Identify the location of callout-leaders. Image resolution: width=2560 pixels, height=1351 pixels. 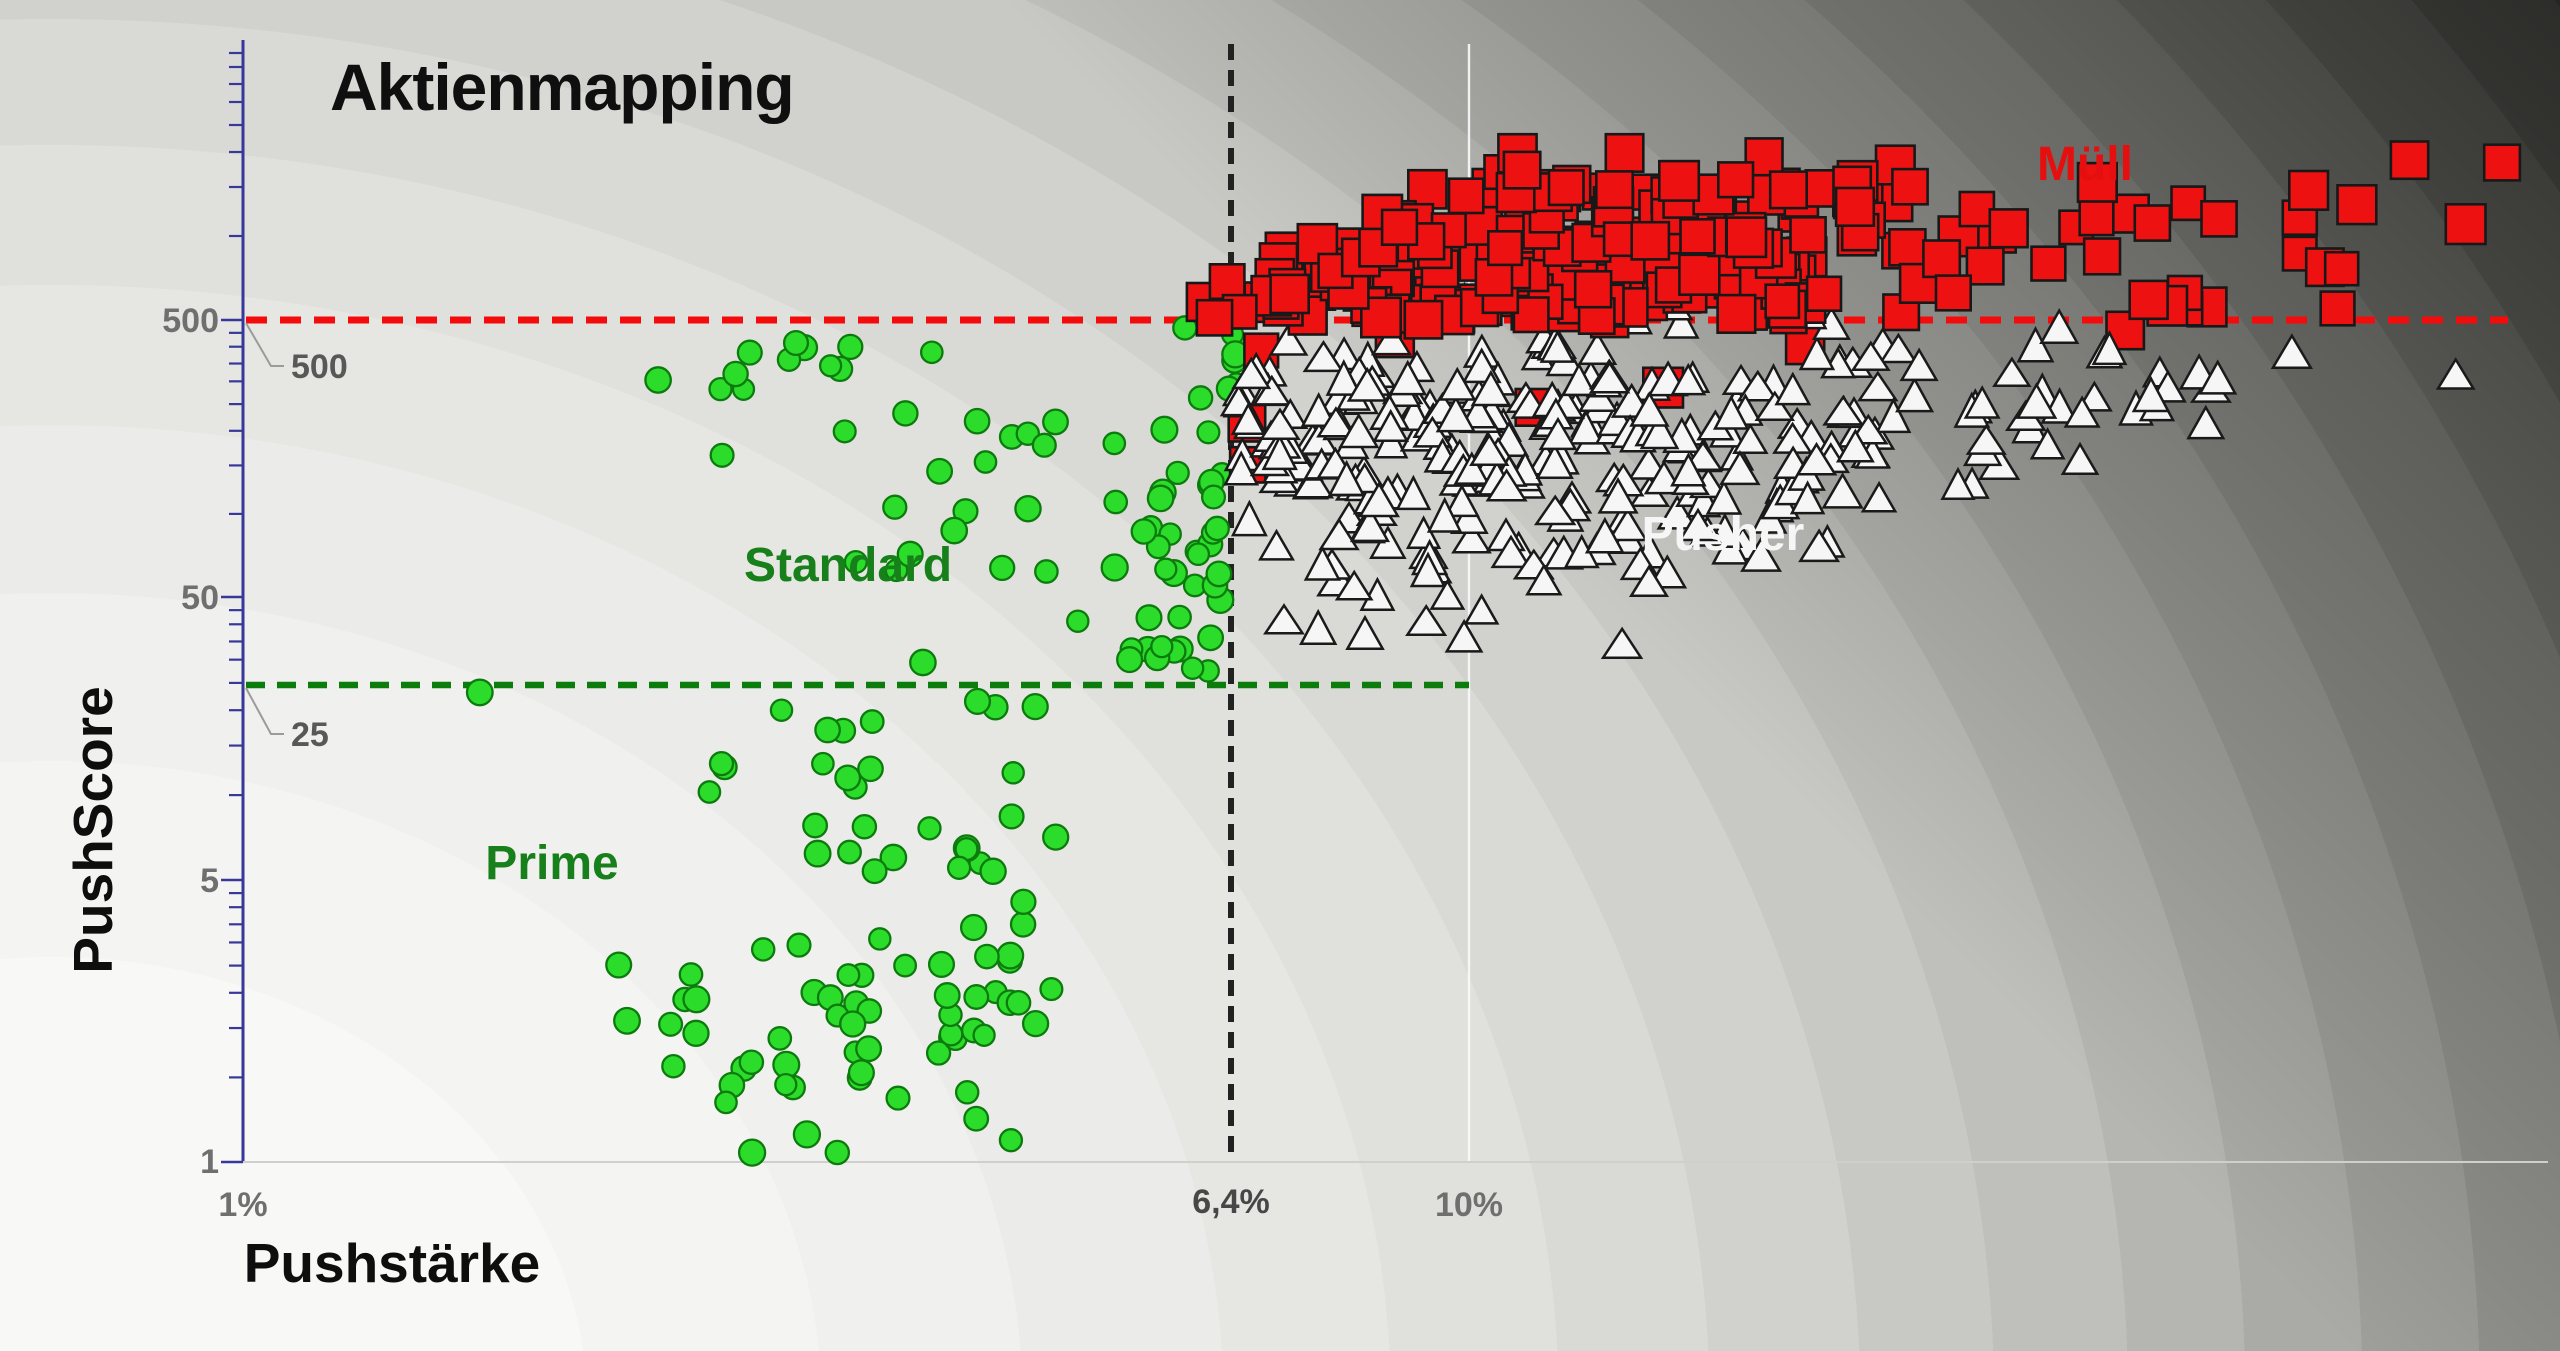
(264, 528).